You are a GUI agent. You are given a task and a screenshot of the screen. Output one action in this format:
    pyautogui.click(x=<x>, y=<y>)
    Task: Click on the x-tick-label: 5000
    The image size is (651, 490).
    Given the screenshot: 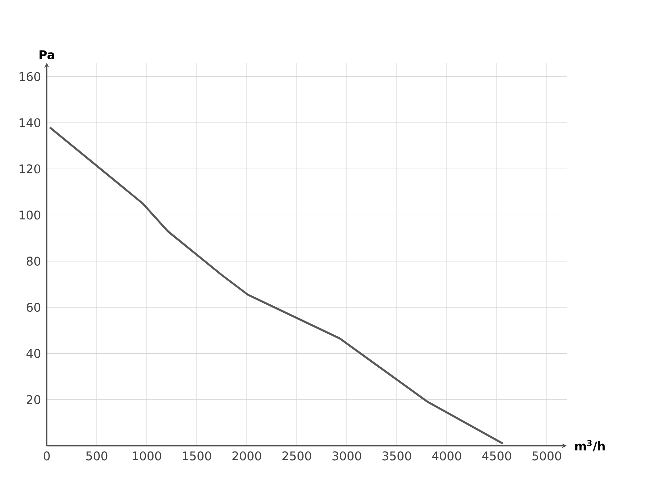 What is the action you would take?
    pyautogui.click(x=547, y=456)
    